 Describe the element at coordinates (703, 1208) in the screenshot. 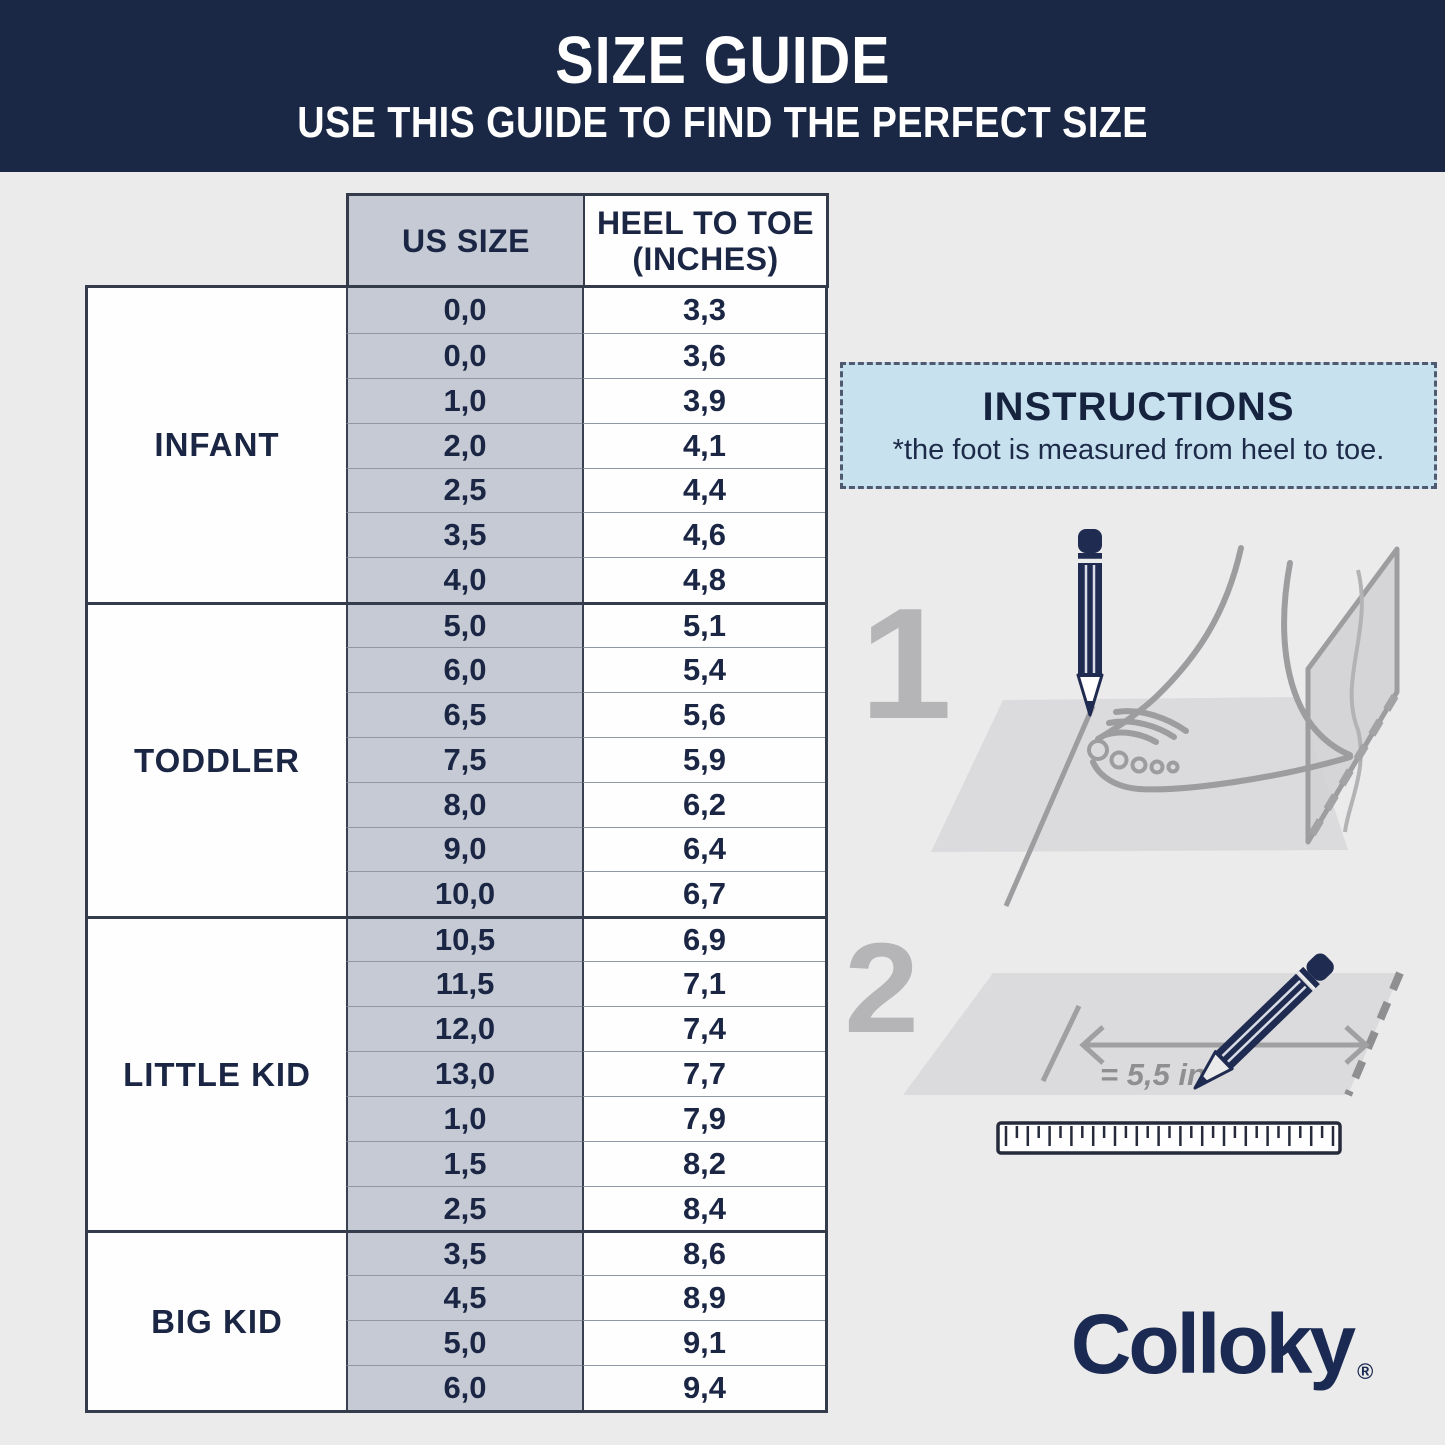

I see `heel-to-toe-cell: 8,4` at that location.